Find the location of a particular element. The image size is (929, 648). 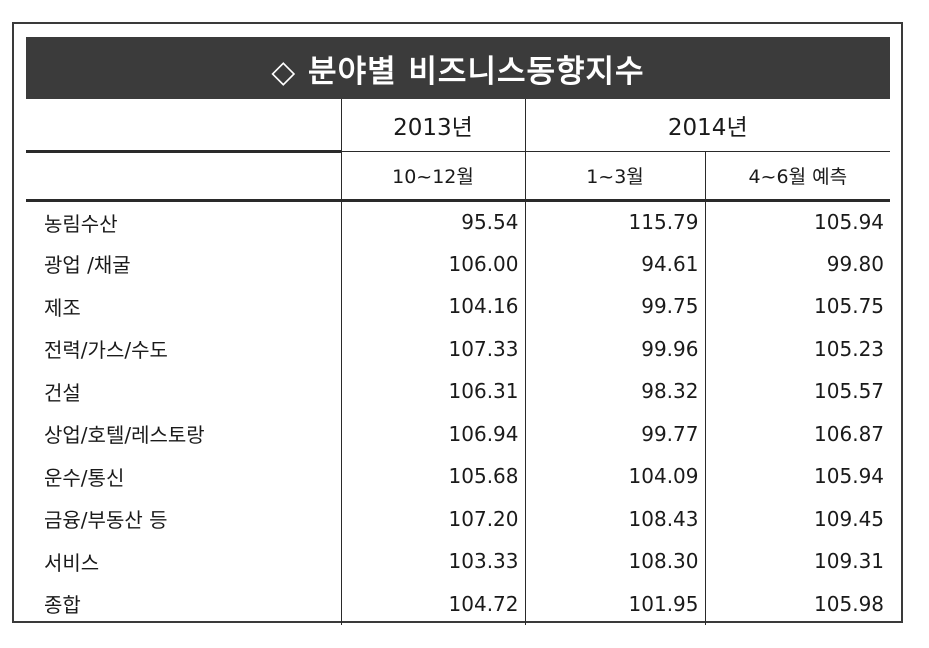

table-row: 상업/호텔/레스토랑 106.94 99.77 106.87 is located at coordinates (458, 433).